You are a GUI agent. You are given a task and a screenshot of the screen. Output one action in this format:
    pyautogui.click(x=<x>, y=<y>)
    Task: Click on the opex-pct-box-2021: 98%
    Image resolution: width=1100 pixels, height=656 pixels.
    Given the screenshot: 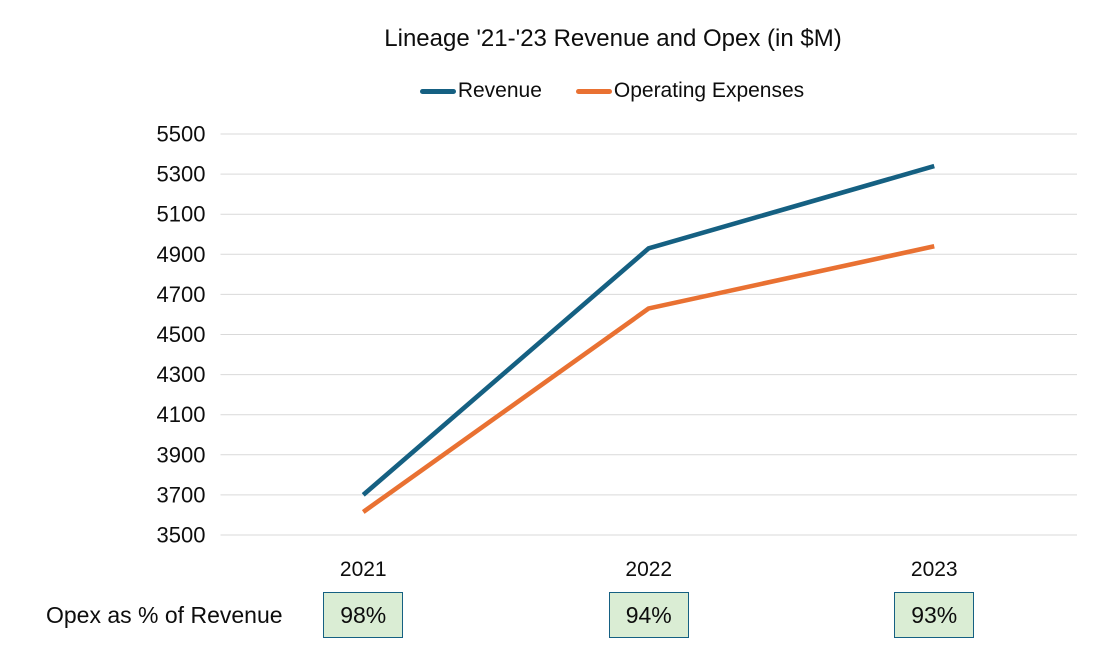 What is the action you would take?
    pyautogui.click(x=363, y=615)
    